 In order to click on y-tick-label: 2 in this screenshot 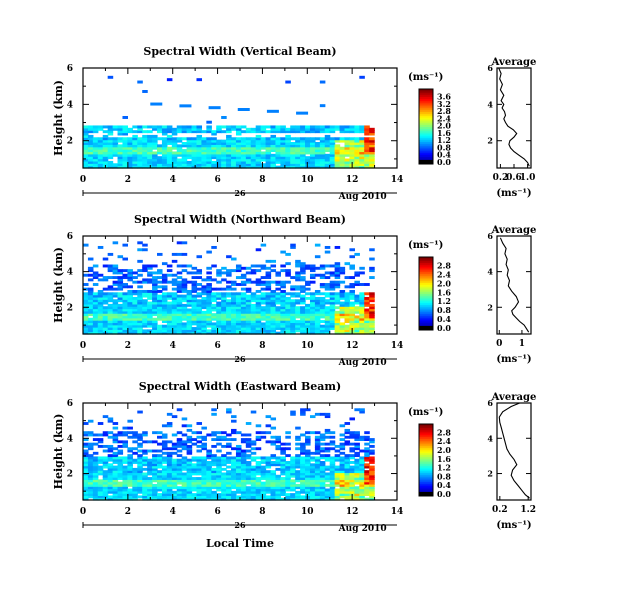, I will do `click(70, 308)`.